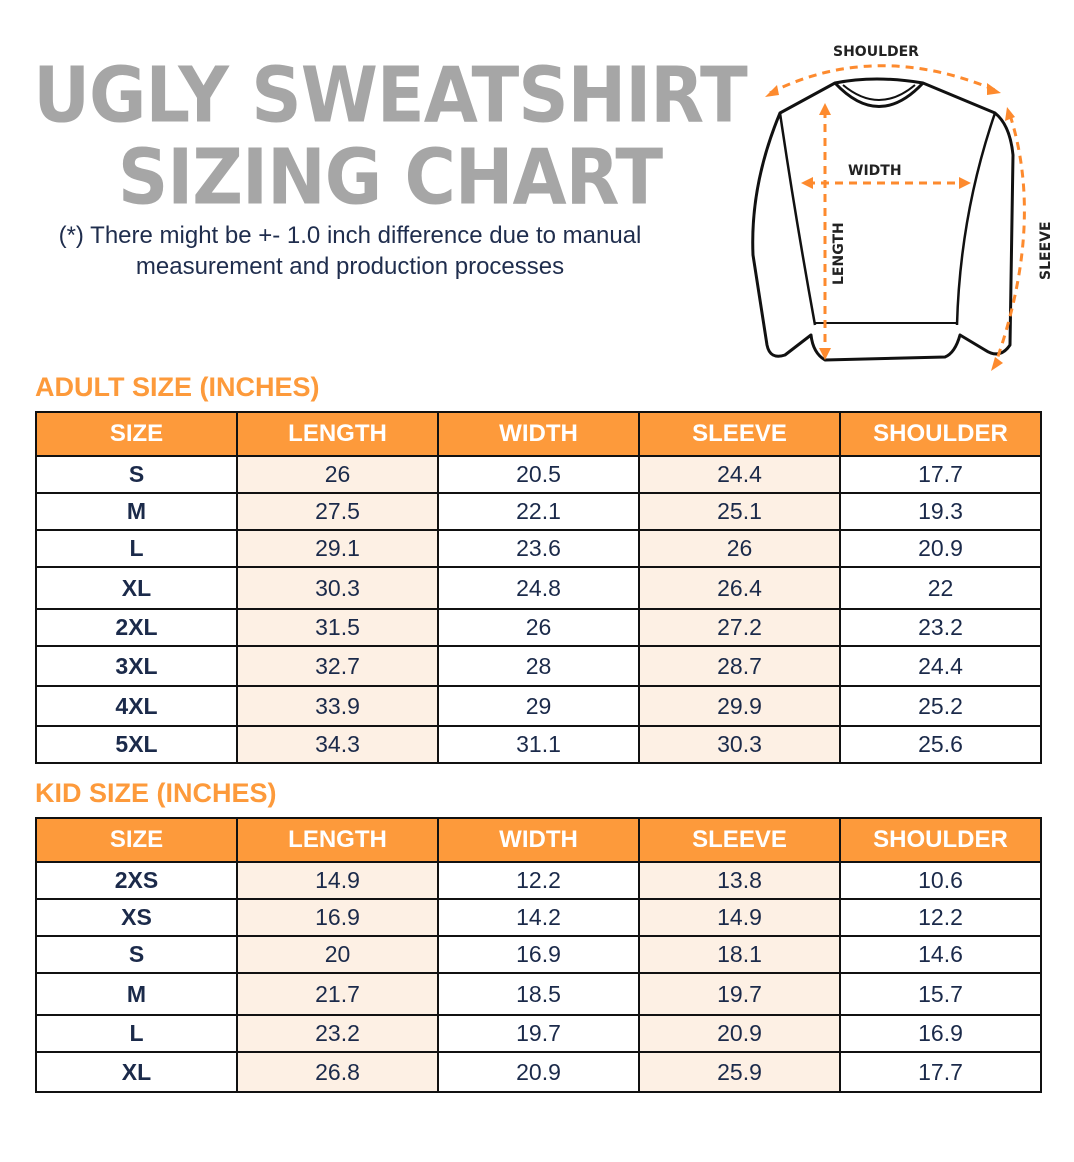 The height and width of the screenshot is (1162, 1074). I want to click on measurement-cell: 31.1, so click(538, 744).